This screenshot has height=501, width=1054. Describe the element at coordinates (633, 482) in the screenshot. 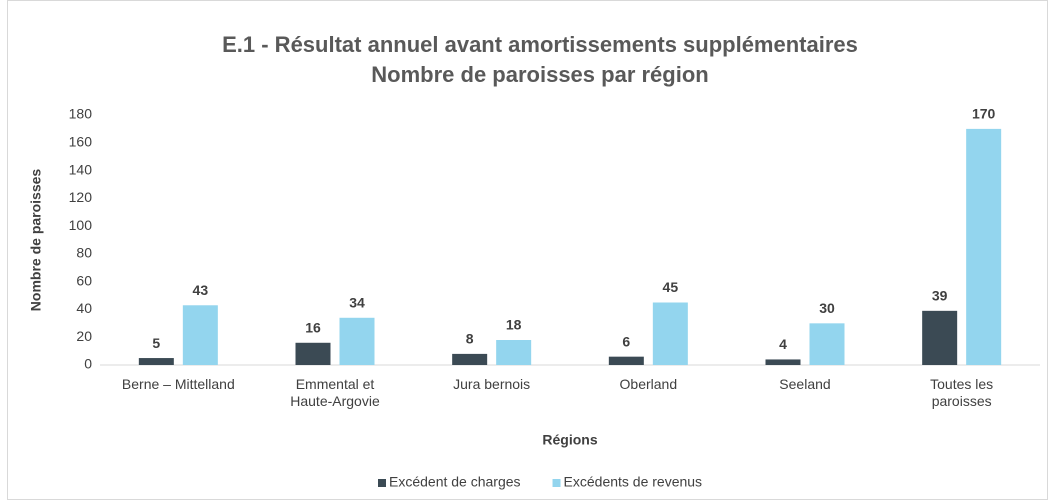

I see `legend-label: Excédents de revenus` at that location.